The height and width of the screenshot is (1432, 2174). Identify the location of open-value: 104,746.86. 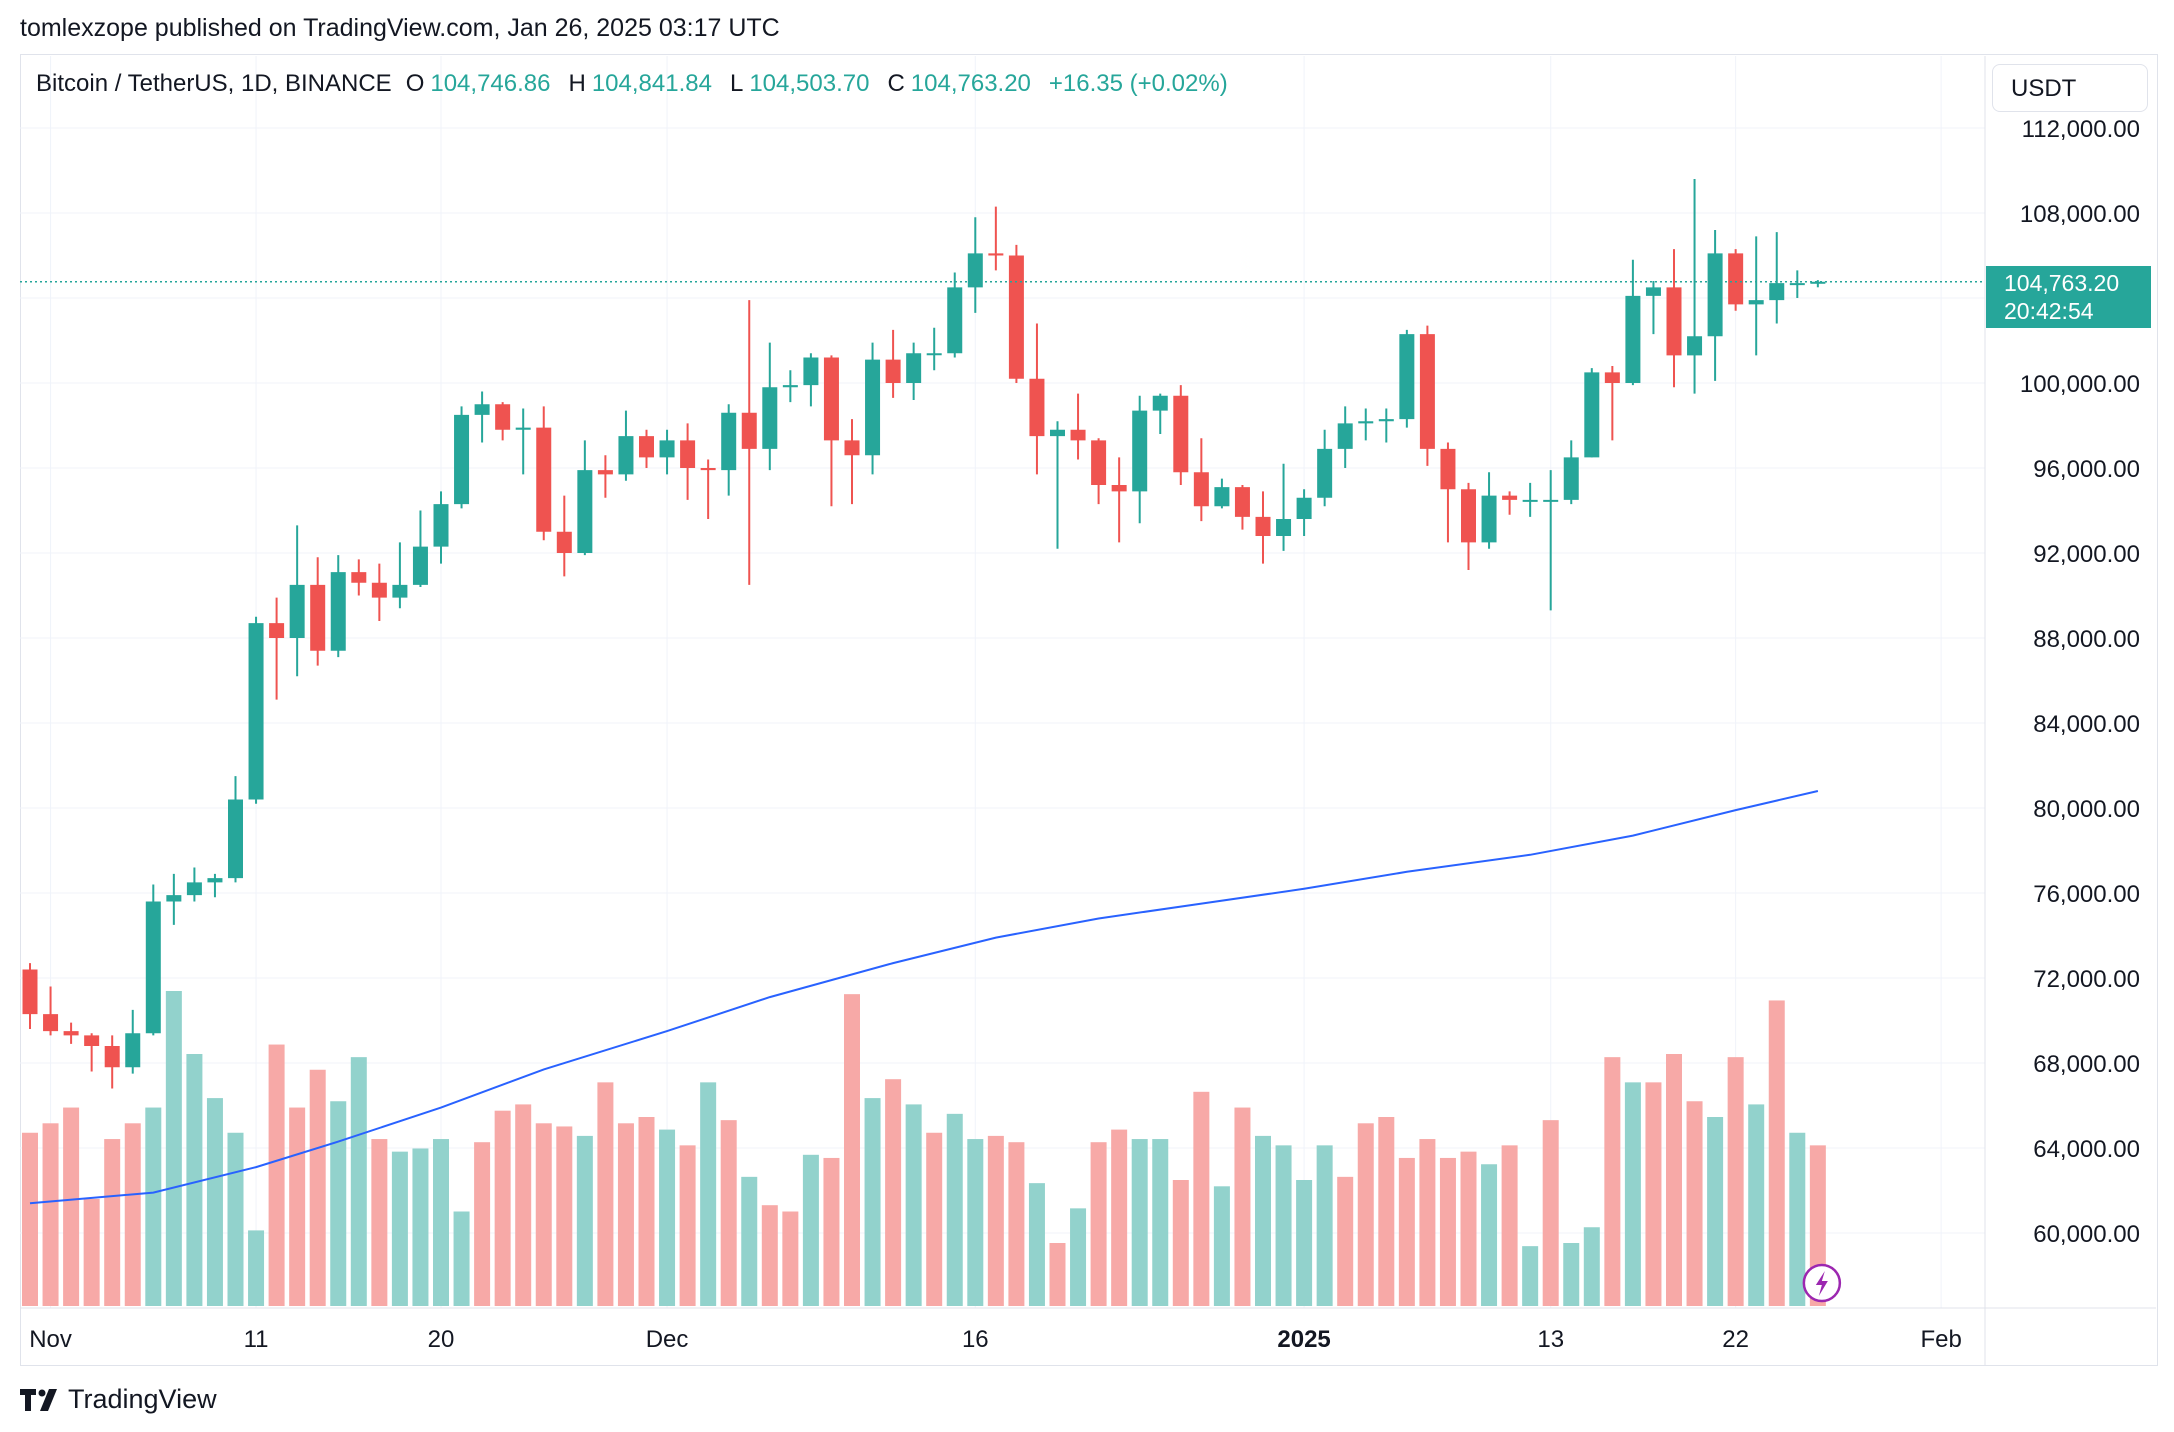
(490, 83).